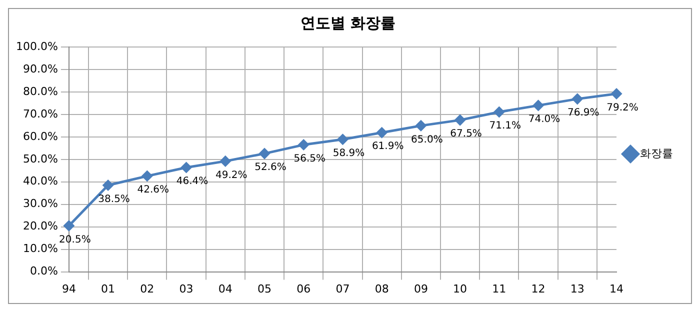  I want to click on y-tick-label: 60.0%, so click(40, 136).